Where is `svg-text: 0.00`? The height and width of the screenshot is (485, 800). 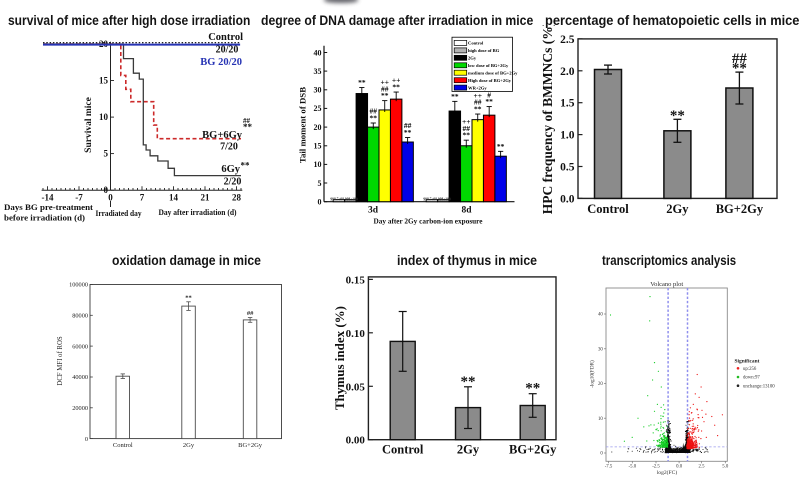 svg-text: 0.00 is located at coordinates (356, 441).